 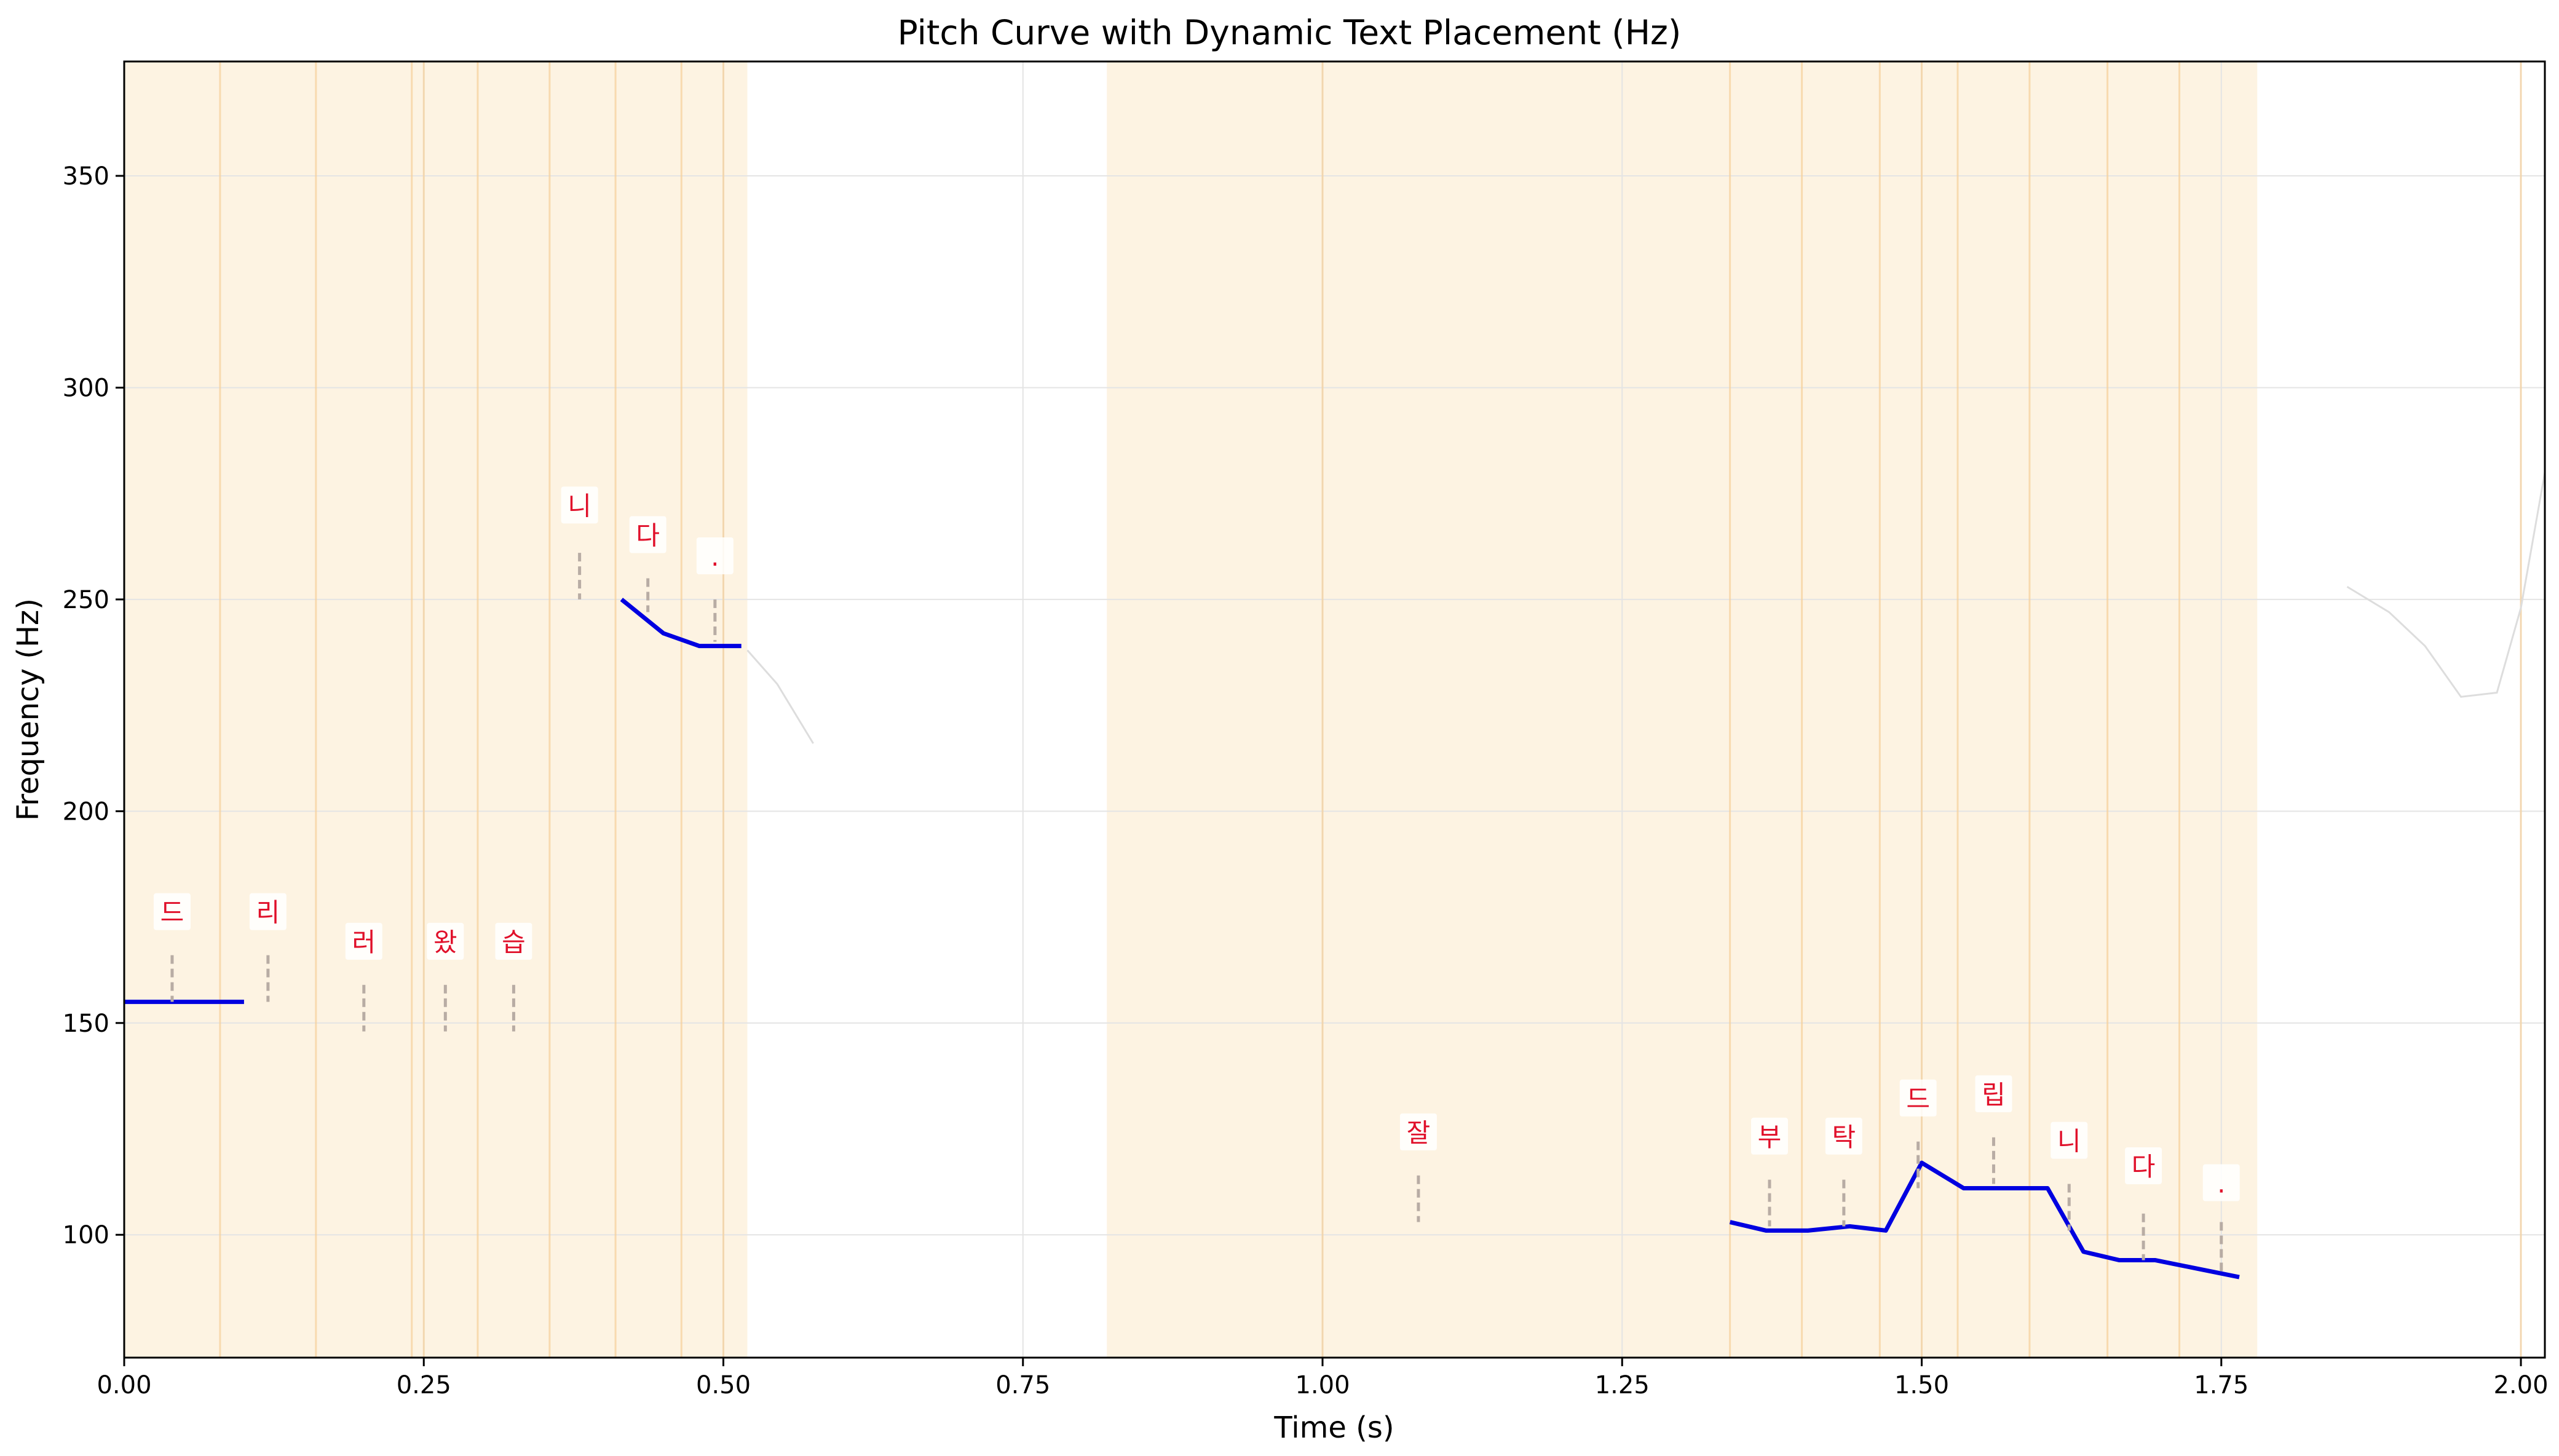 I want to click on y-tick-label: 300, so click(x=86, y=388).